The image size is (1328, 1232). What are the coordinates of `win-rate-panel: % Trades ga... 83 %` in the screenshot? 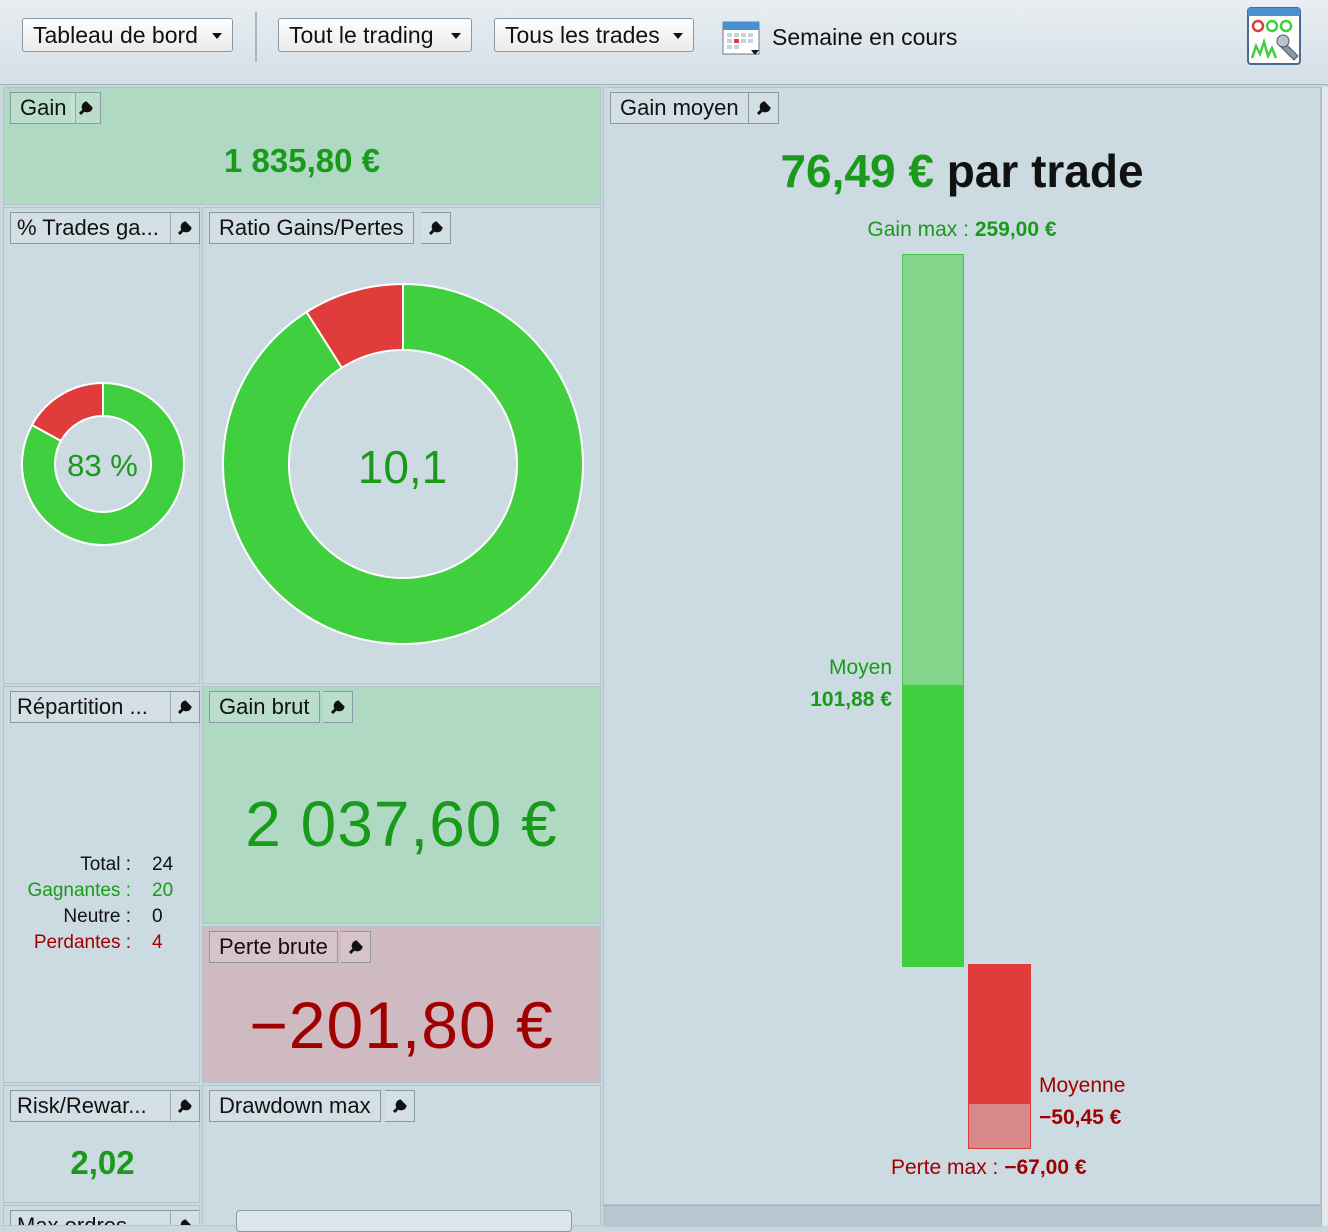 It's located at (101, 445).